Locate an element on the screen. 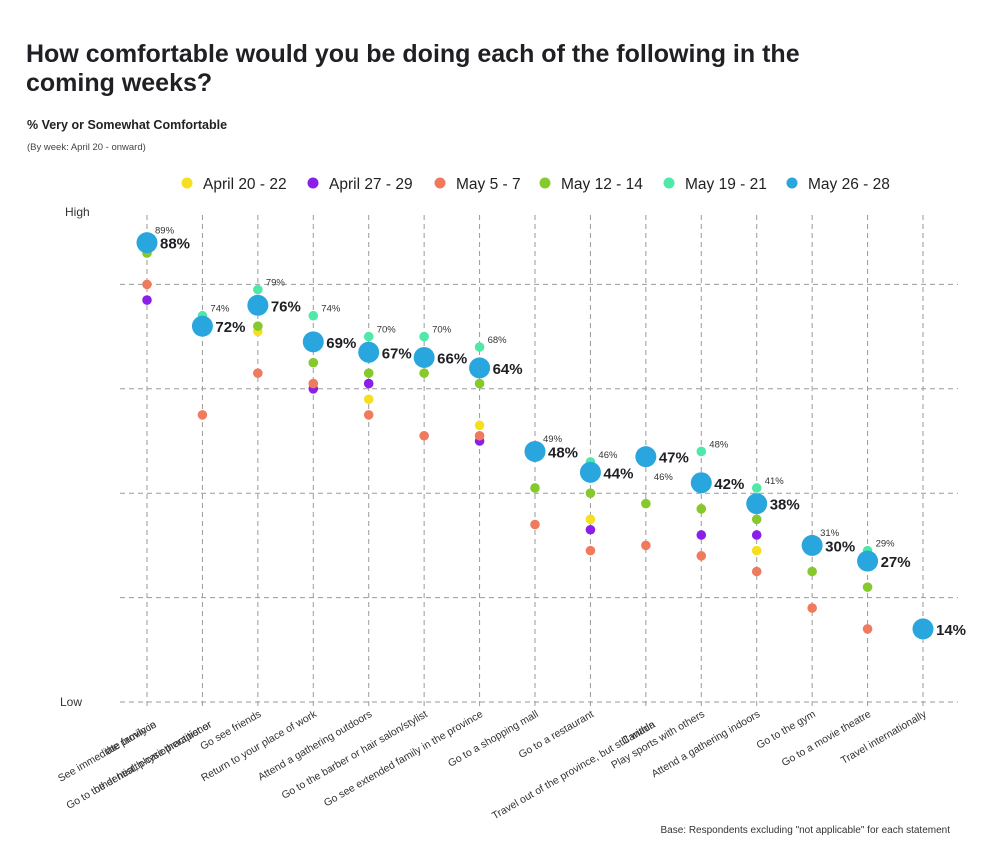  data-label-may26: 69% is located at coordinates (341, 343).